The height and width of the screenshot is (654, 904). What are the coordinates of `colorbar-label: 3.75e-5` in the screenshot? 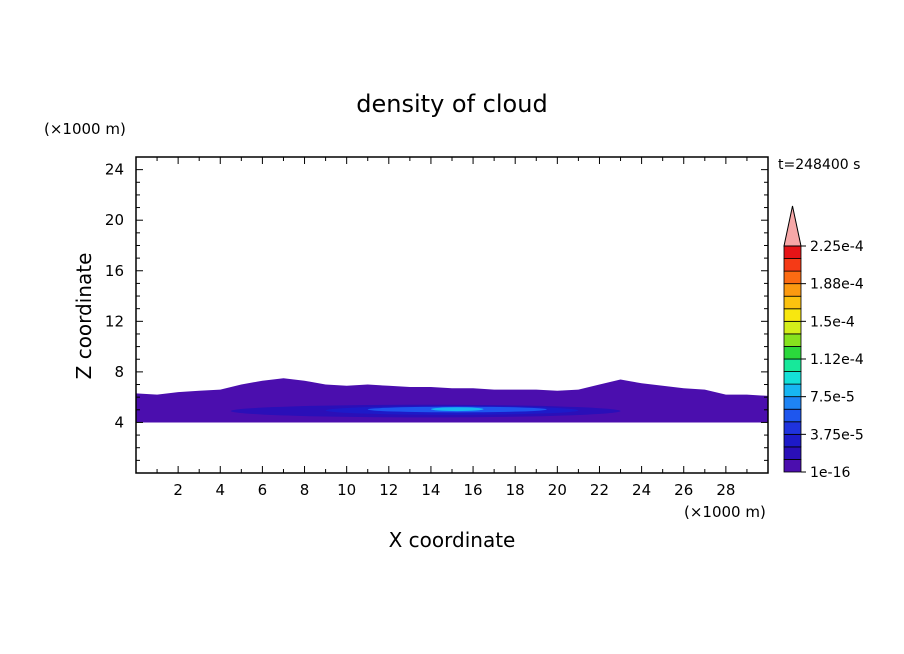 It's located at (837, 435).